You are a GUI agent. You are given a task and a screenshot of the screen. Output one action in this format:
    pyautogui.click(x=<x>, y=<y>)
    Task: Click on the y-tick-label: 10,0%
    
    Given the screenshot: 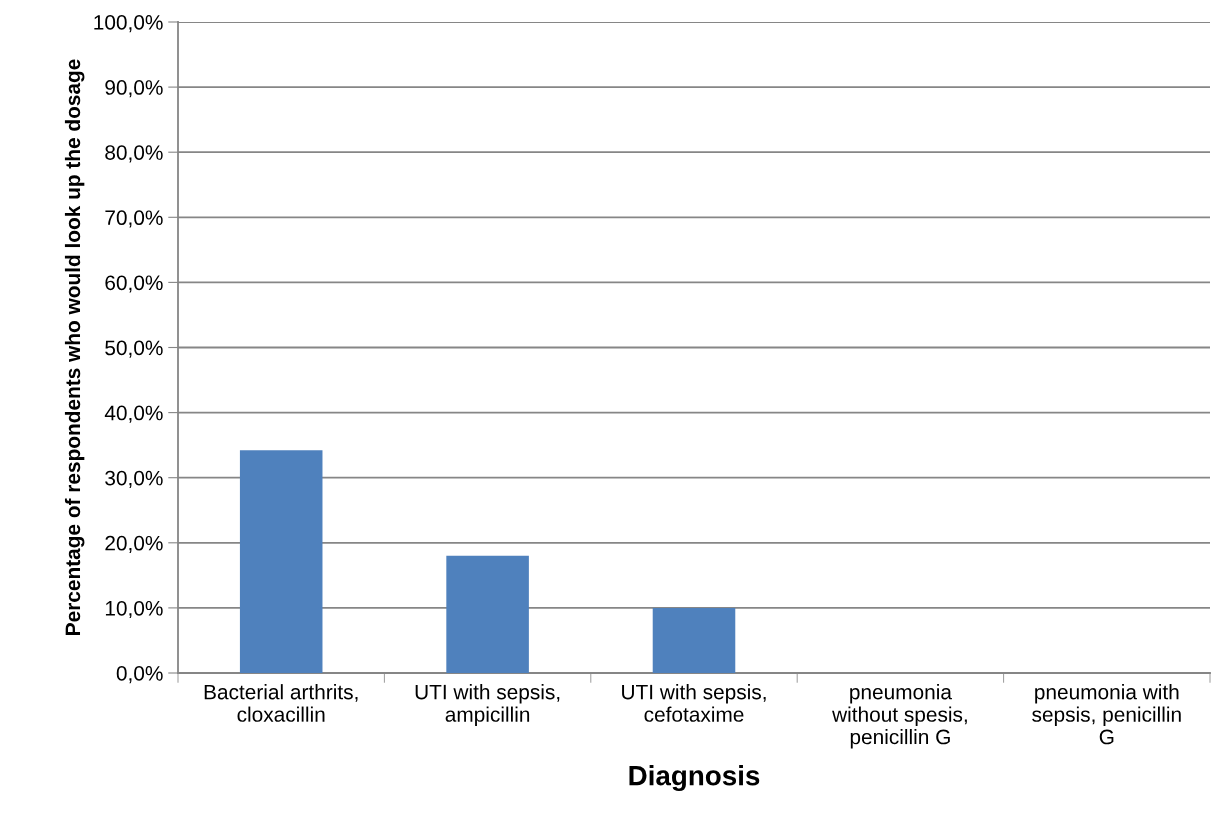 What is the action you would take?
    pyautogui.click(x=134, y=609)
    